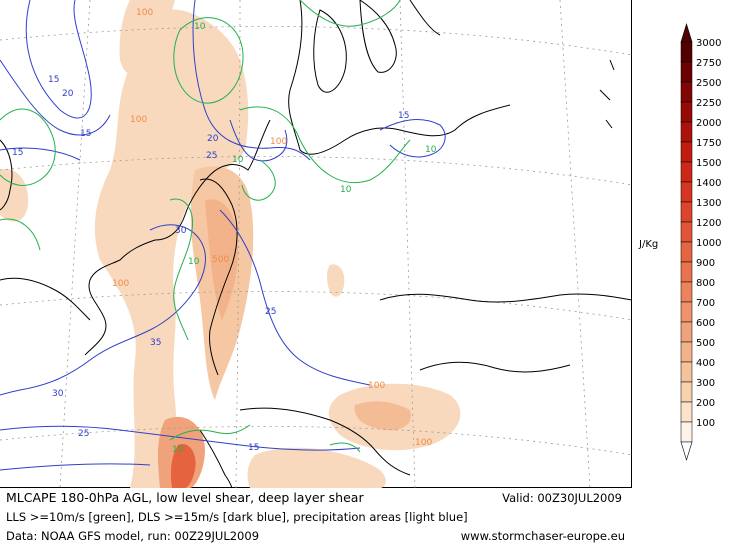 Image resolution: width=732 pixels, height=549 pixels. What do you see at coordinates (686, 451) in the screenshot?
I see `colorbar-min-arrow` at bounding box center [686, 451].